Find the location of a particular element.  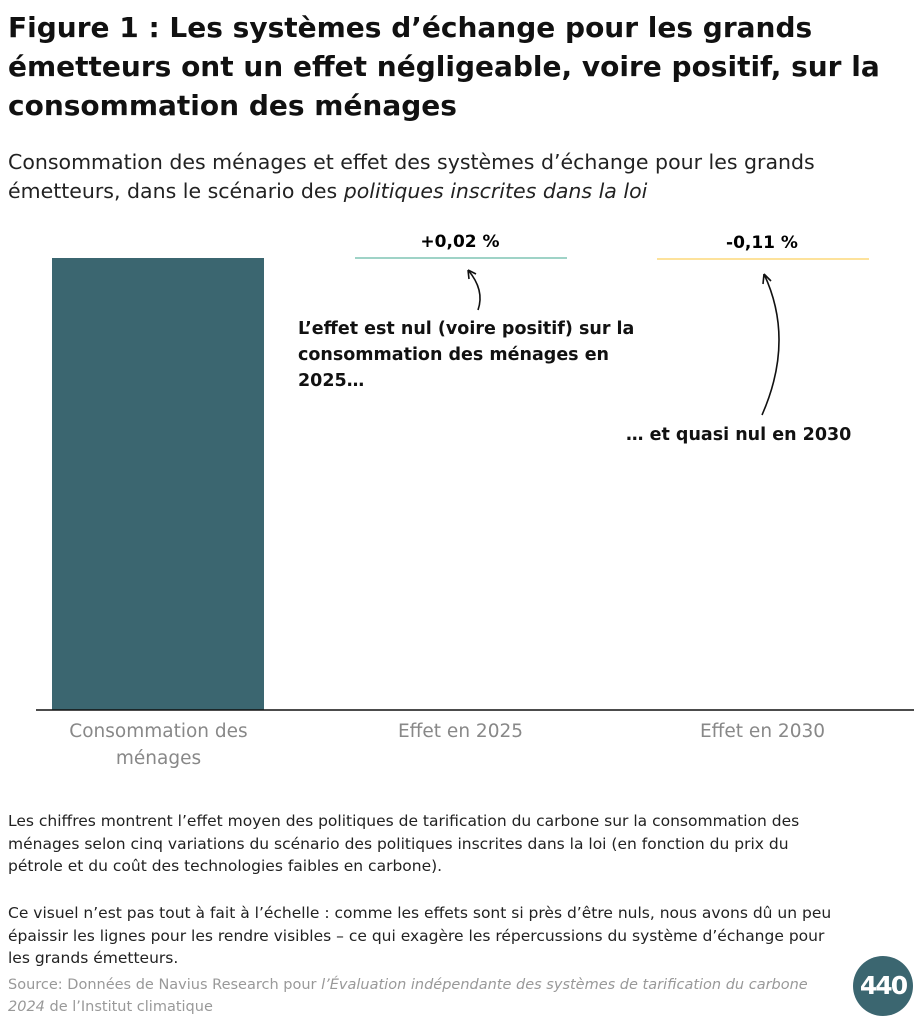

subtitle-italic: politiques inscrites dans la loi is located at coordinates (495, 191).